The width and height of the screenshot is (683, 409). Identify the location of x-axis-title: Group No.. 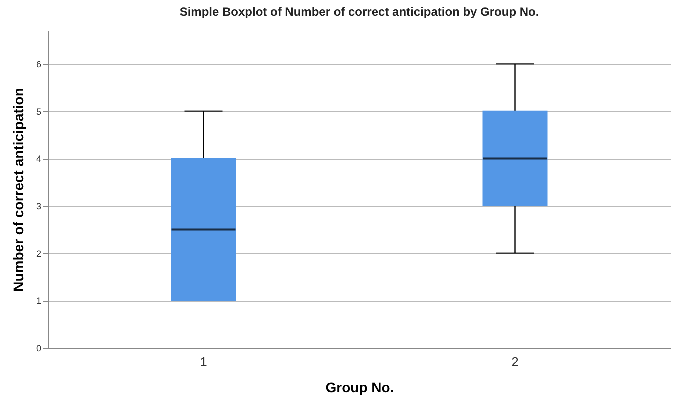
(360, 388).